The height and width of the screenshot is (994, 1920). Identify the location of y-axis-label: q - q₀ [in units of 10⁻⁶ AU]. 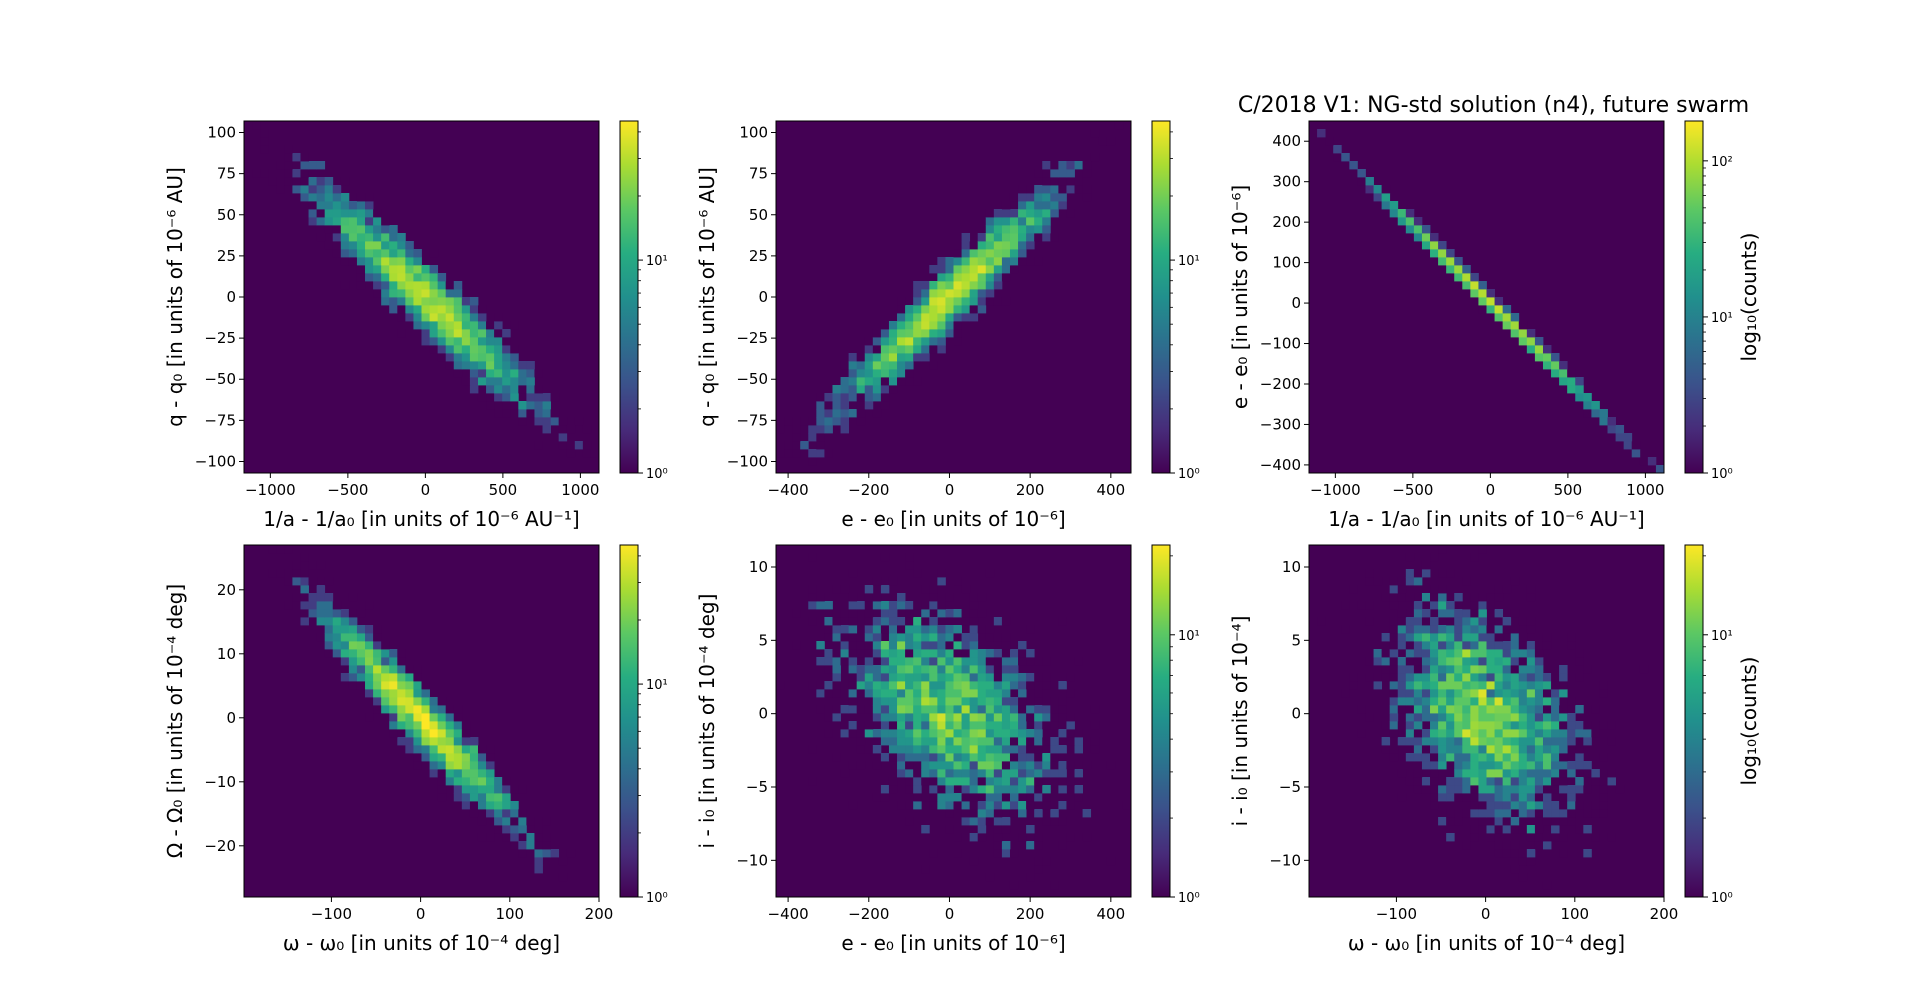
(707, 297).